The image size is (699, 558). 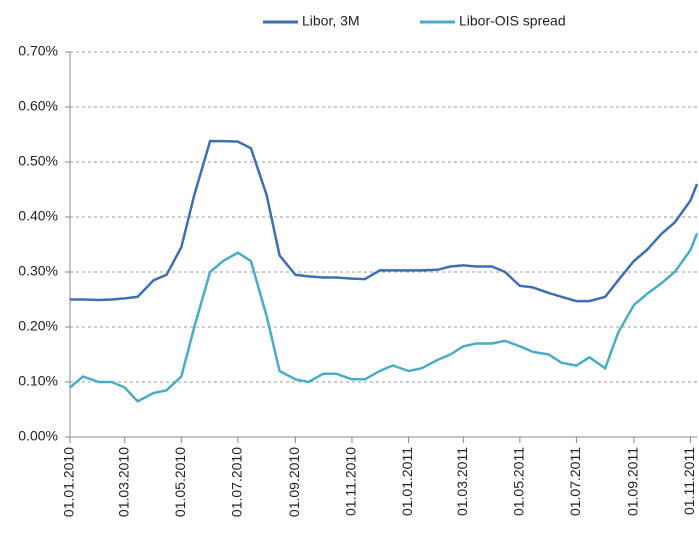 I want to click on x-tick-label: 01.05.2010, so click(x=180, y=482).